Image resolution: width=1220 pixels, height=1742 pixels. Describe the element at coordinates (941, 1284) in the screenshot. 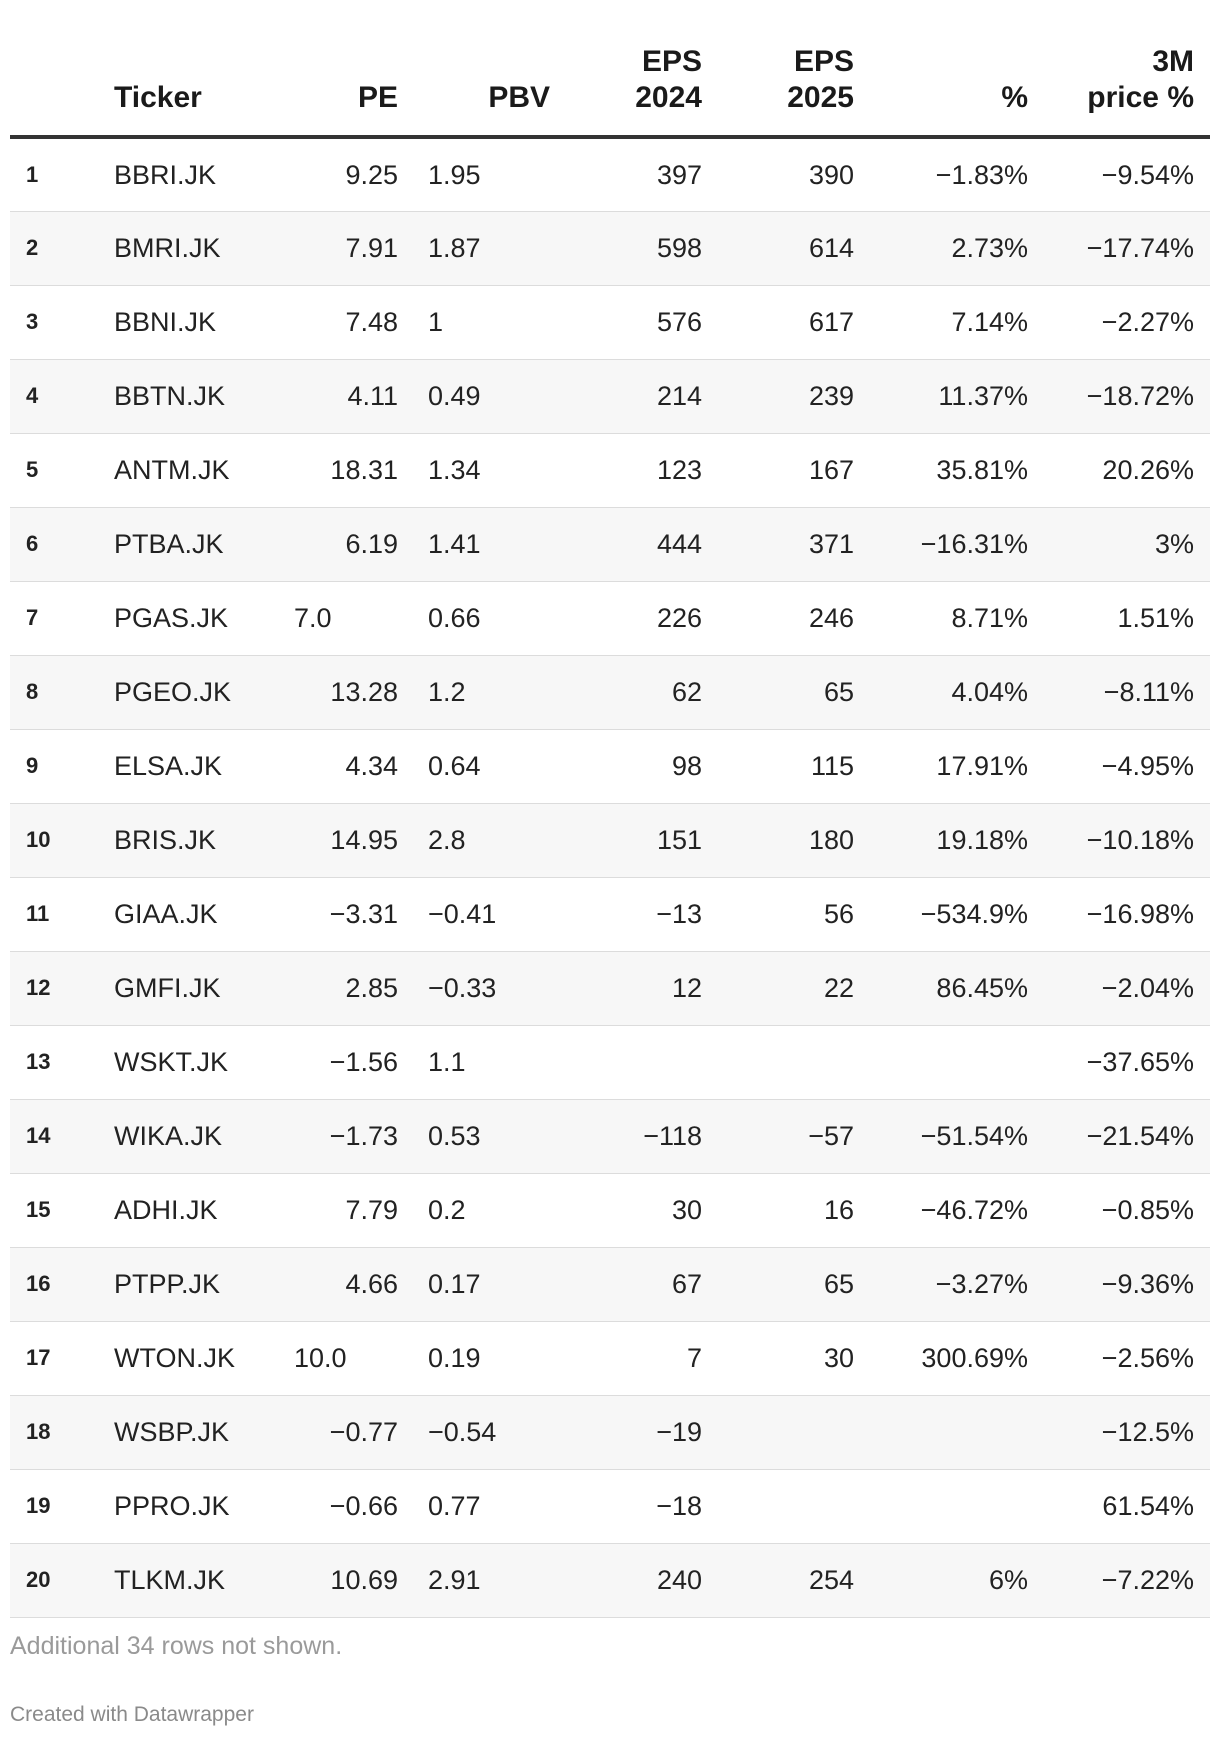

I see `cell-pct: −3.27%` at that location.